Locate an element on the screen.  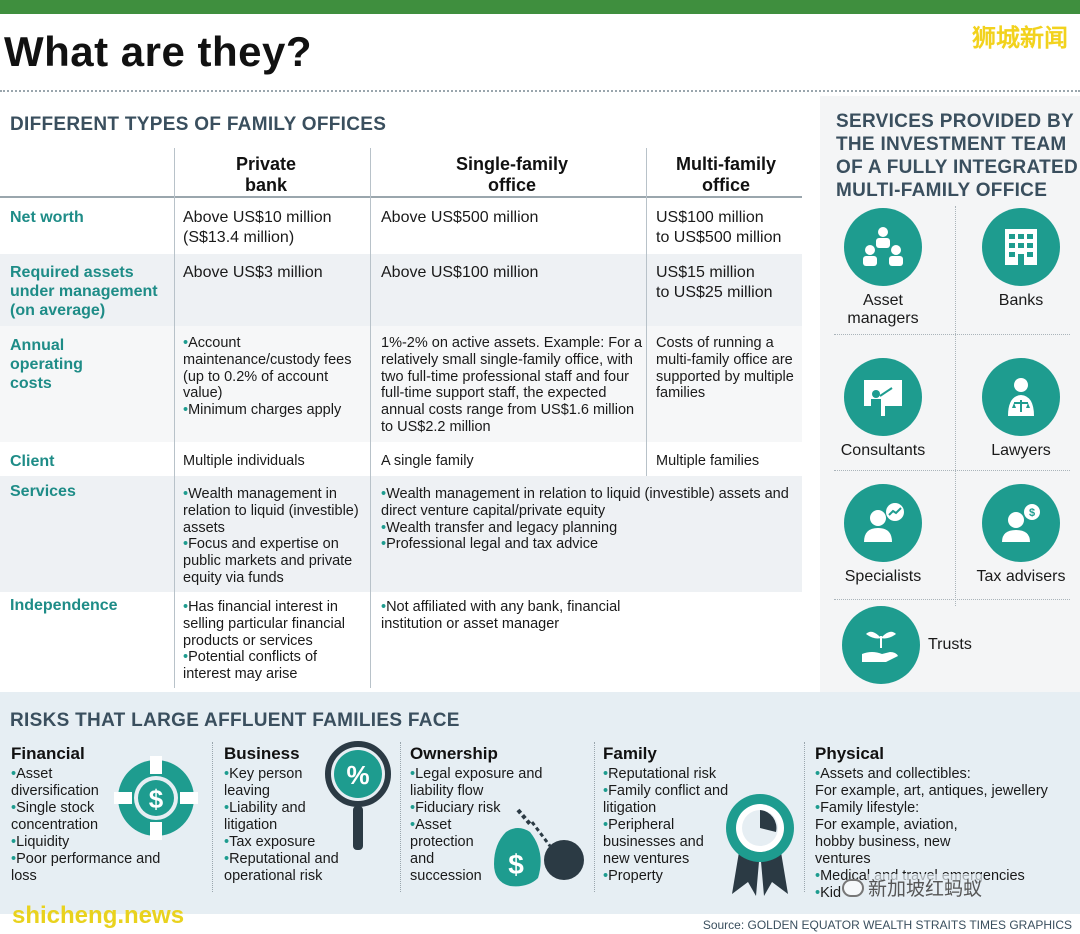
cell-private-net-worth: Above US$10 million (S$13.4 million) is located at coordinates (257, 227).